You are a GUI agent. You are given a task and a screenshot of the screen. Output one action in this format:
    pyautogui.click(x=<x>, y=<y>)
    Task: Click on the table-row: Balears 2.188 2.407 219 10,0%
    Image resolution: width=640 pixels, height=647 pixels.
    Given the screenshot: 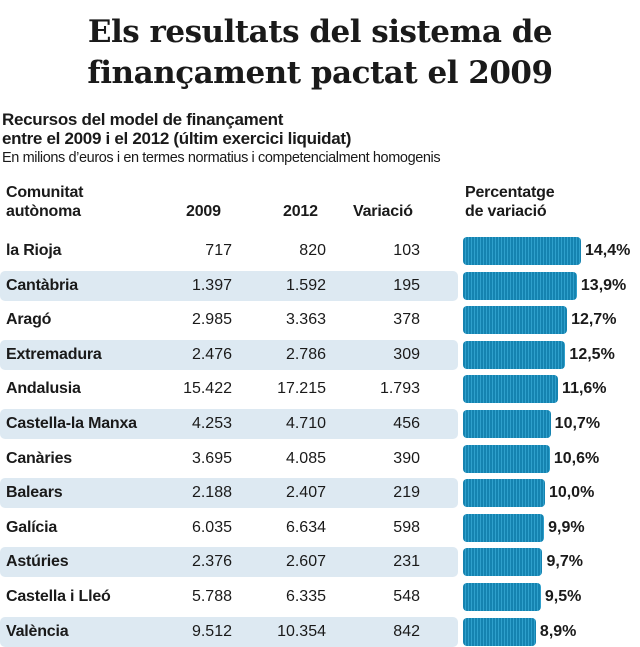 What is the action you would take?
    pyautogui.click(x=320, y=493)
    